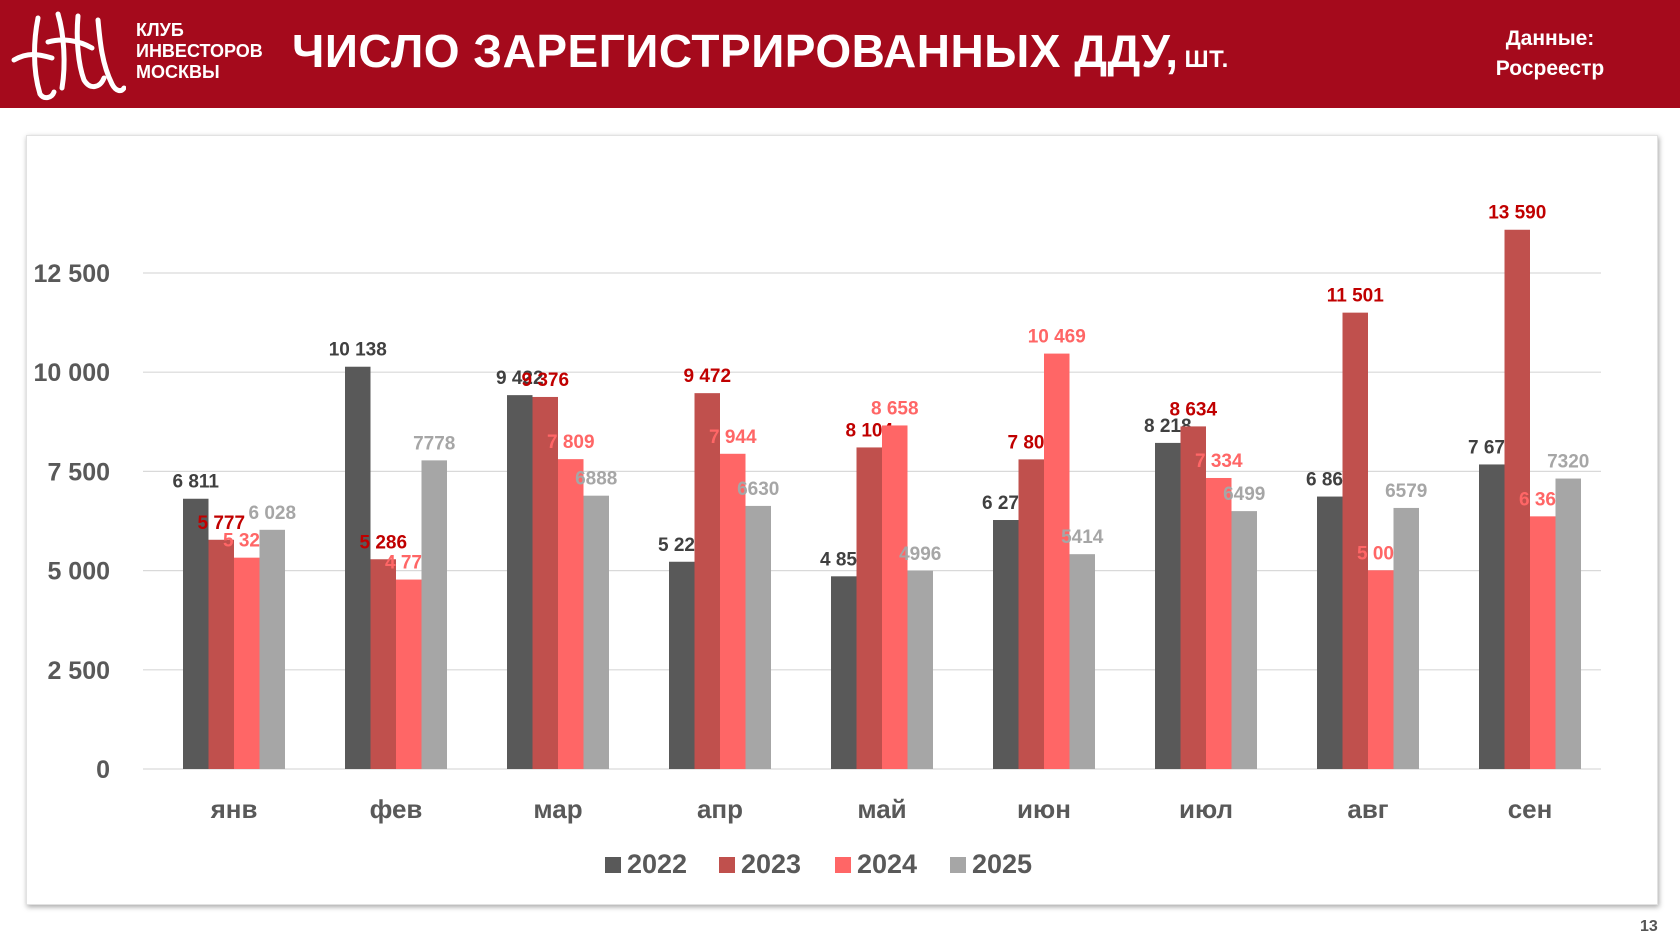  I want to click on x-tick-label: июн, so click(1044, 809).